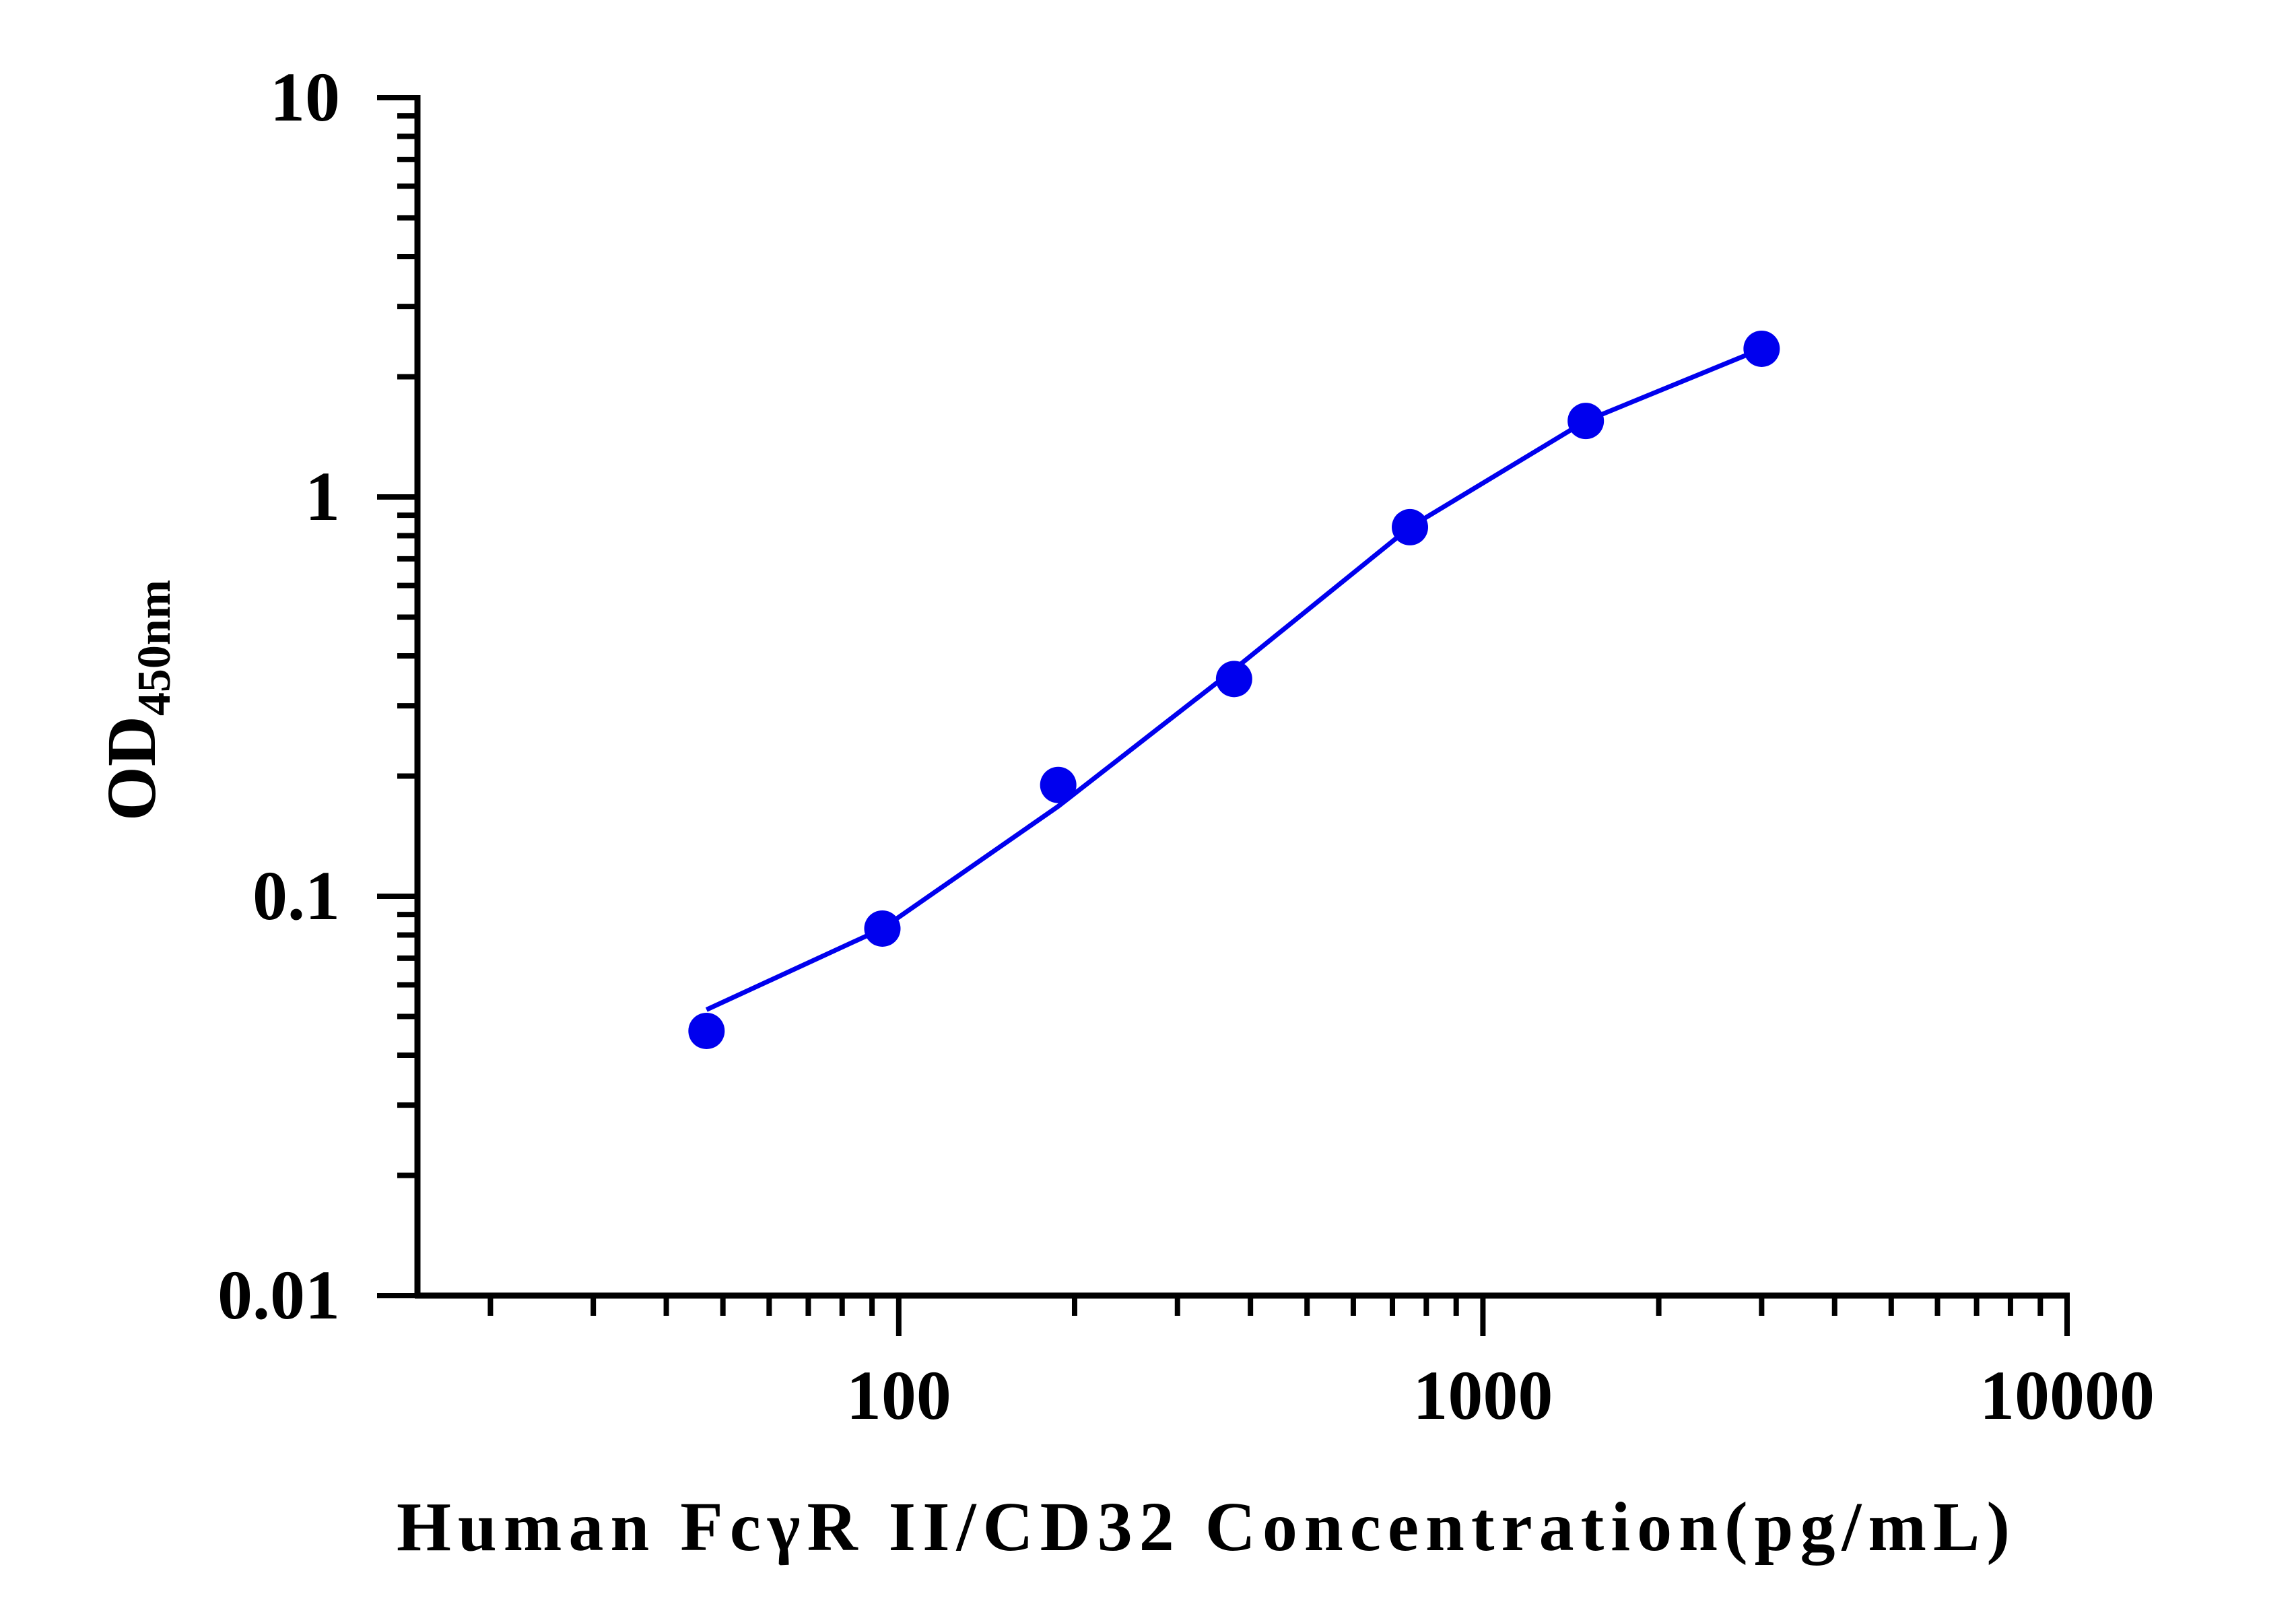 This screenshot has height=1604, width=2296. Describe the element at coordinates (1278, 1316) in the screenshot. I see `x-axis-ticks` at that location.